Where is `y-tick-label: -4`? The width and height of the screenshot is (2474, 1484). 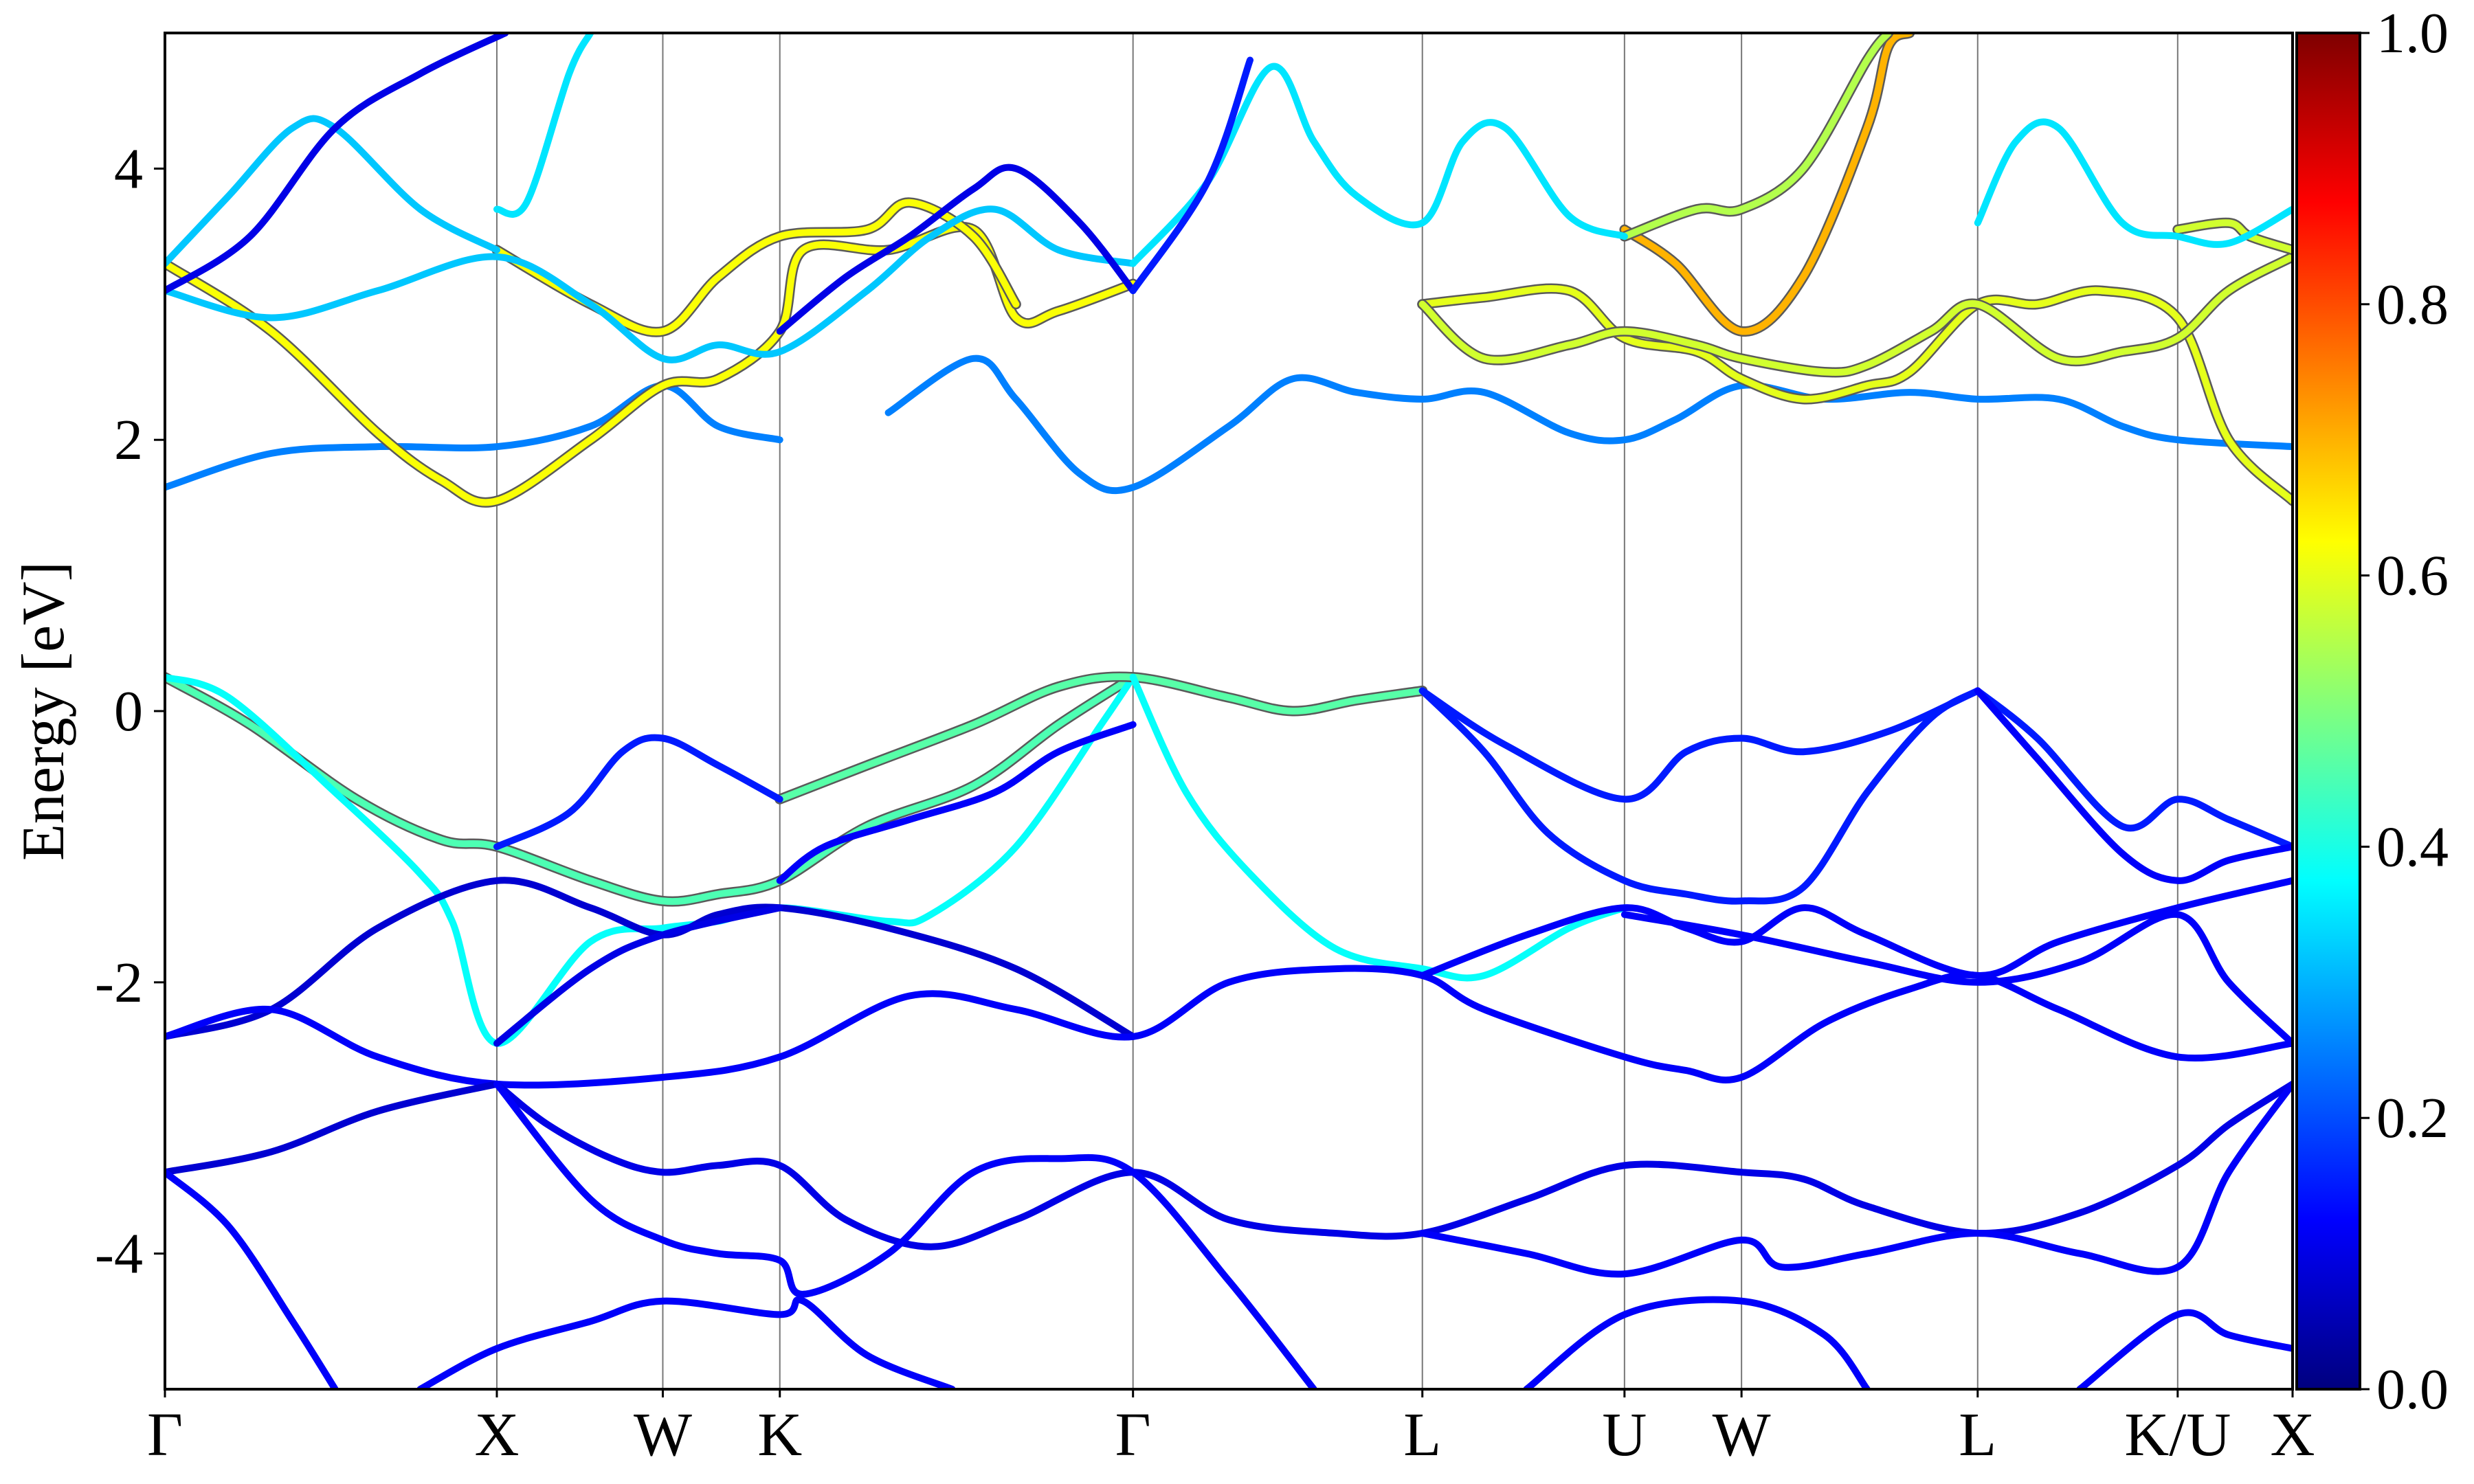
y-tick-label: -4 is located at coordinates (119, 1254).